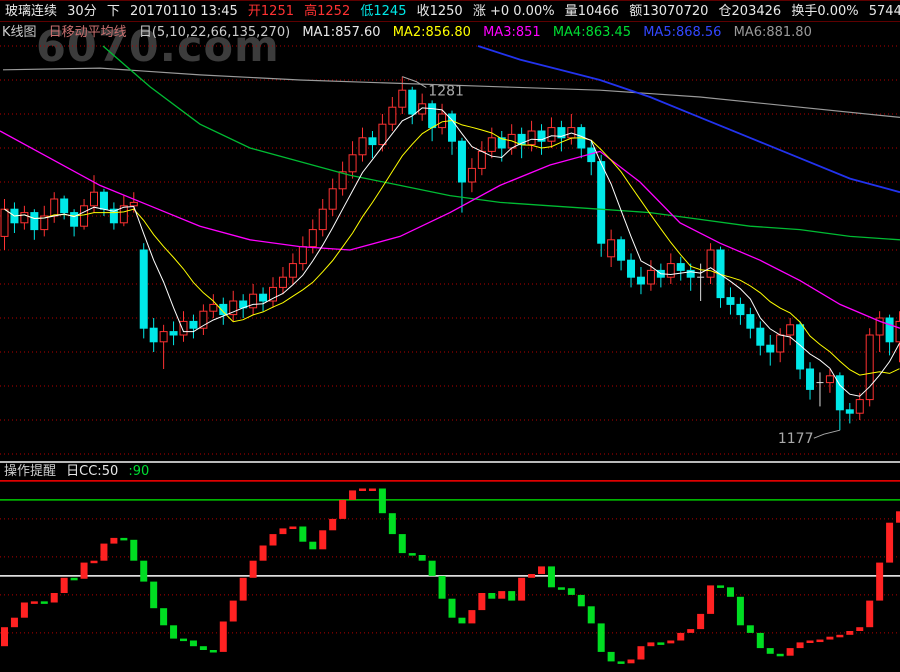 Image resolution: width=900 pixels, height=672 pixels. What do you see at coordinates (113, 11) in the screenshot?
I see `page-indicator: 下` at bounding box center [113, 11].